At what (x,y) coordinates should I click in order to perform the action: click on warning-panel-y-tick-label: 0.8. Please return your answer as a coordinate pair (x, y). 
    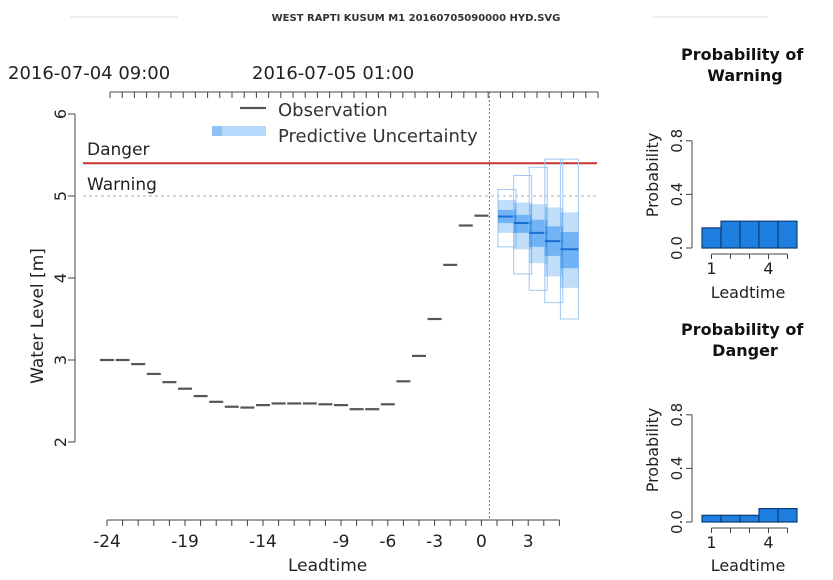
    Looking at the image, I should click on (677, 141).